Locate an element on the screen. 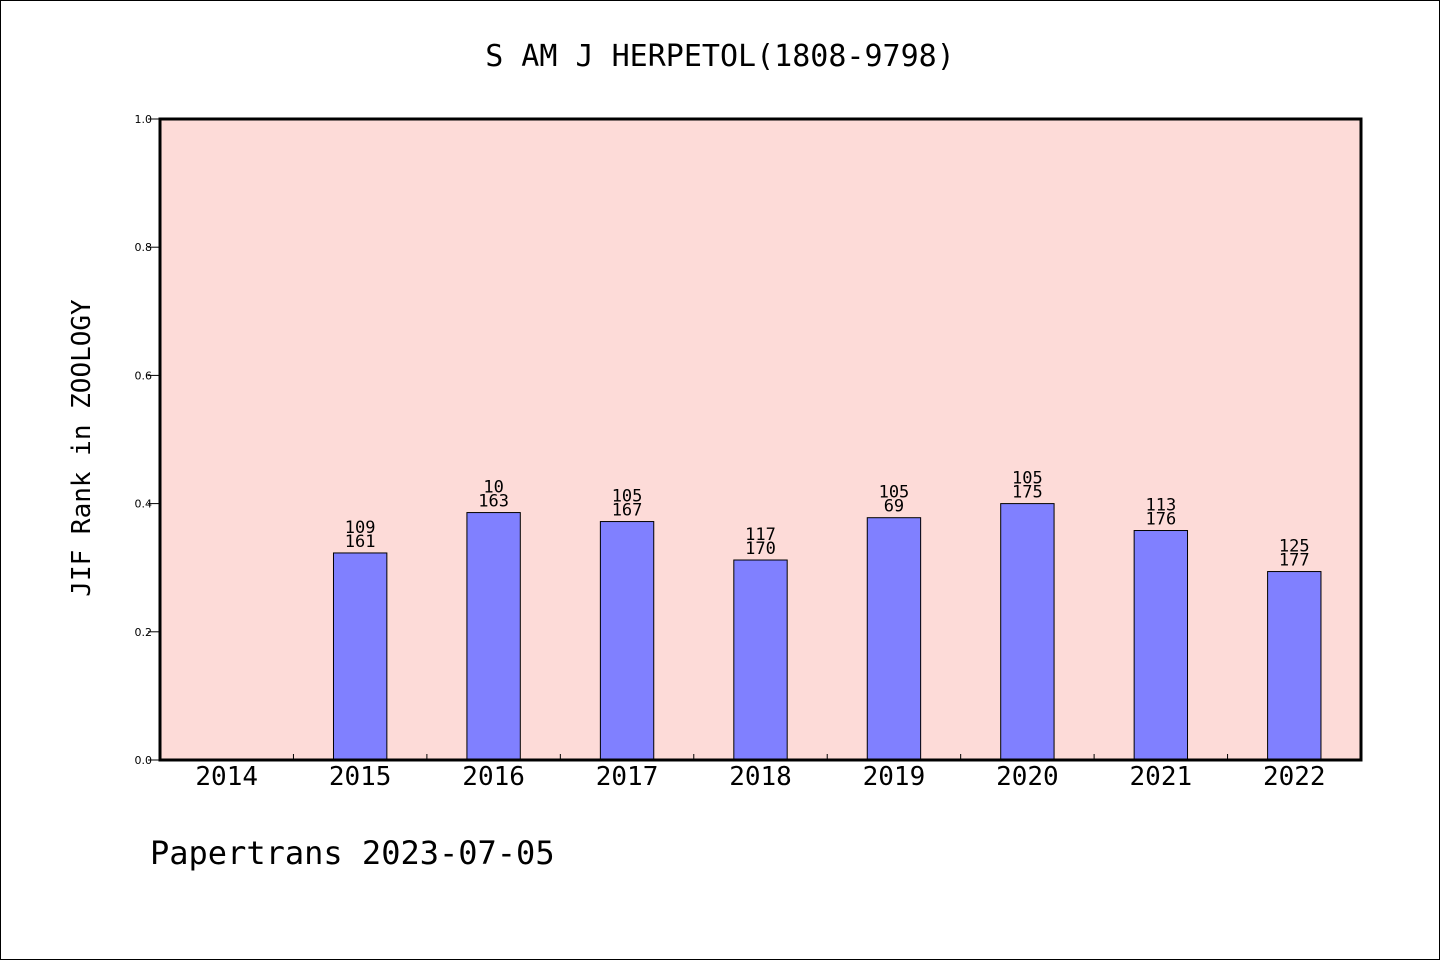 Image resolution: width=1440 pixels, height=960 pixels. bar-2019 is located at coordinates (894, 639).